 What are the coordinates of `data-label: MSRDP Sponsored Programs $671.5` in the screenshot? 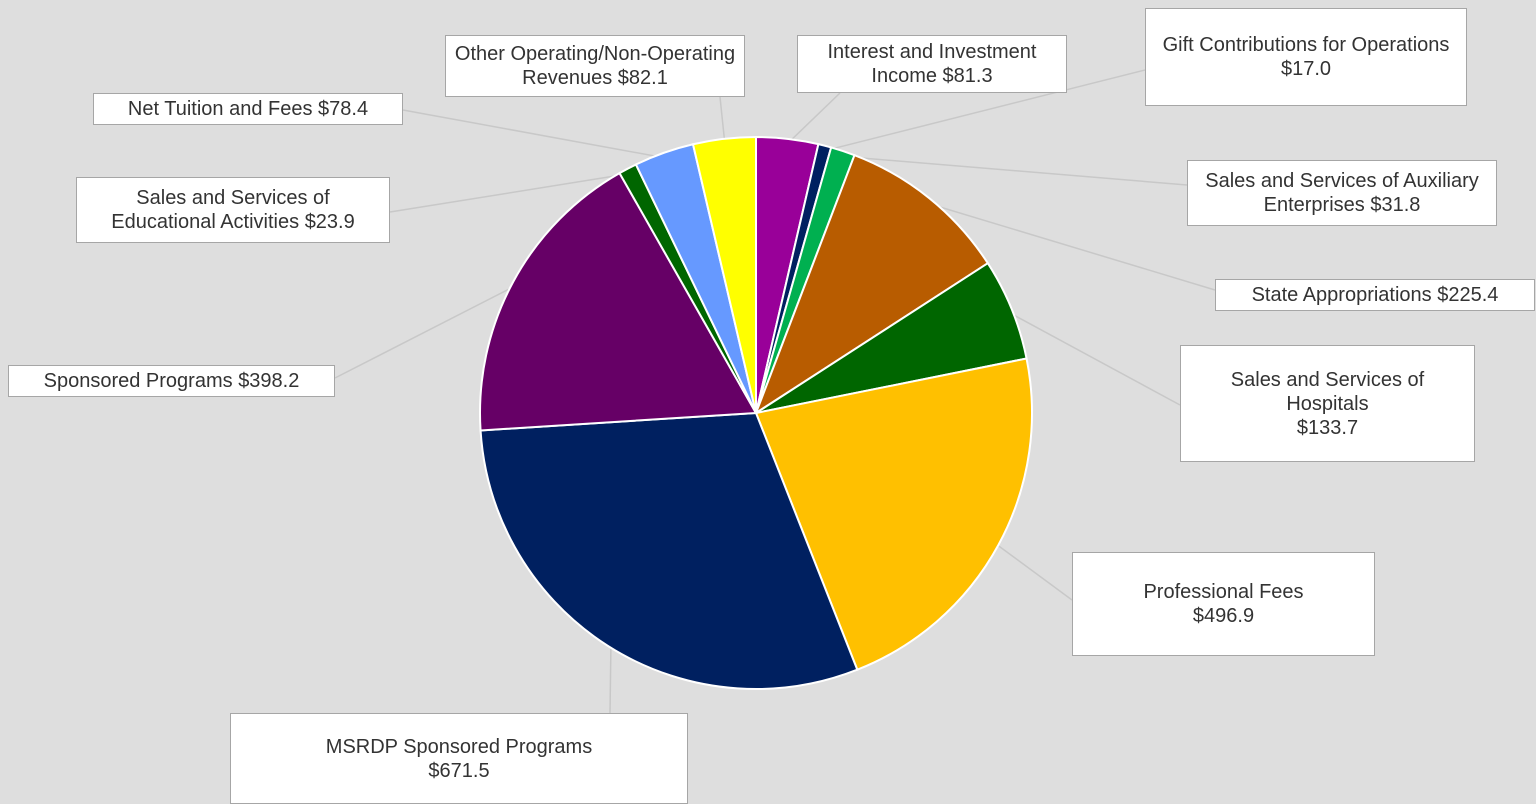 It's located at (459, 758).